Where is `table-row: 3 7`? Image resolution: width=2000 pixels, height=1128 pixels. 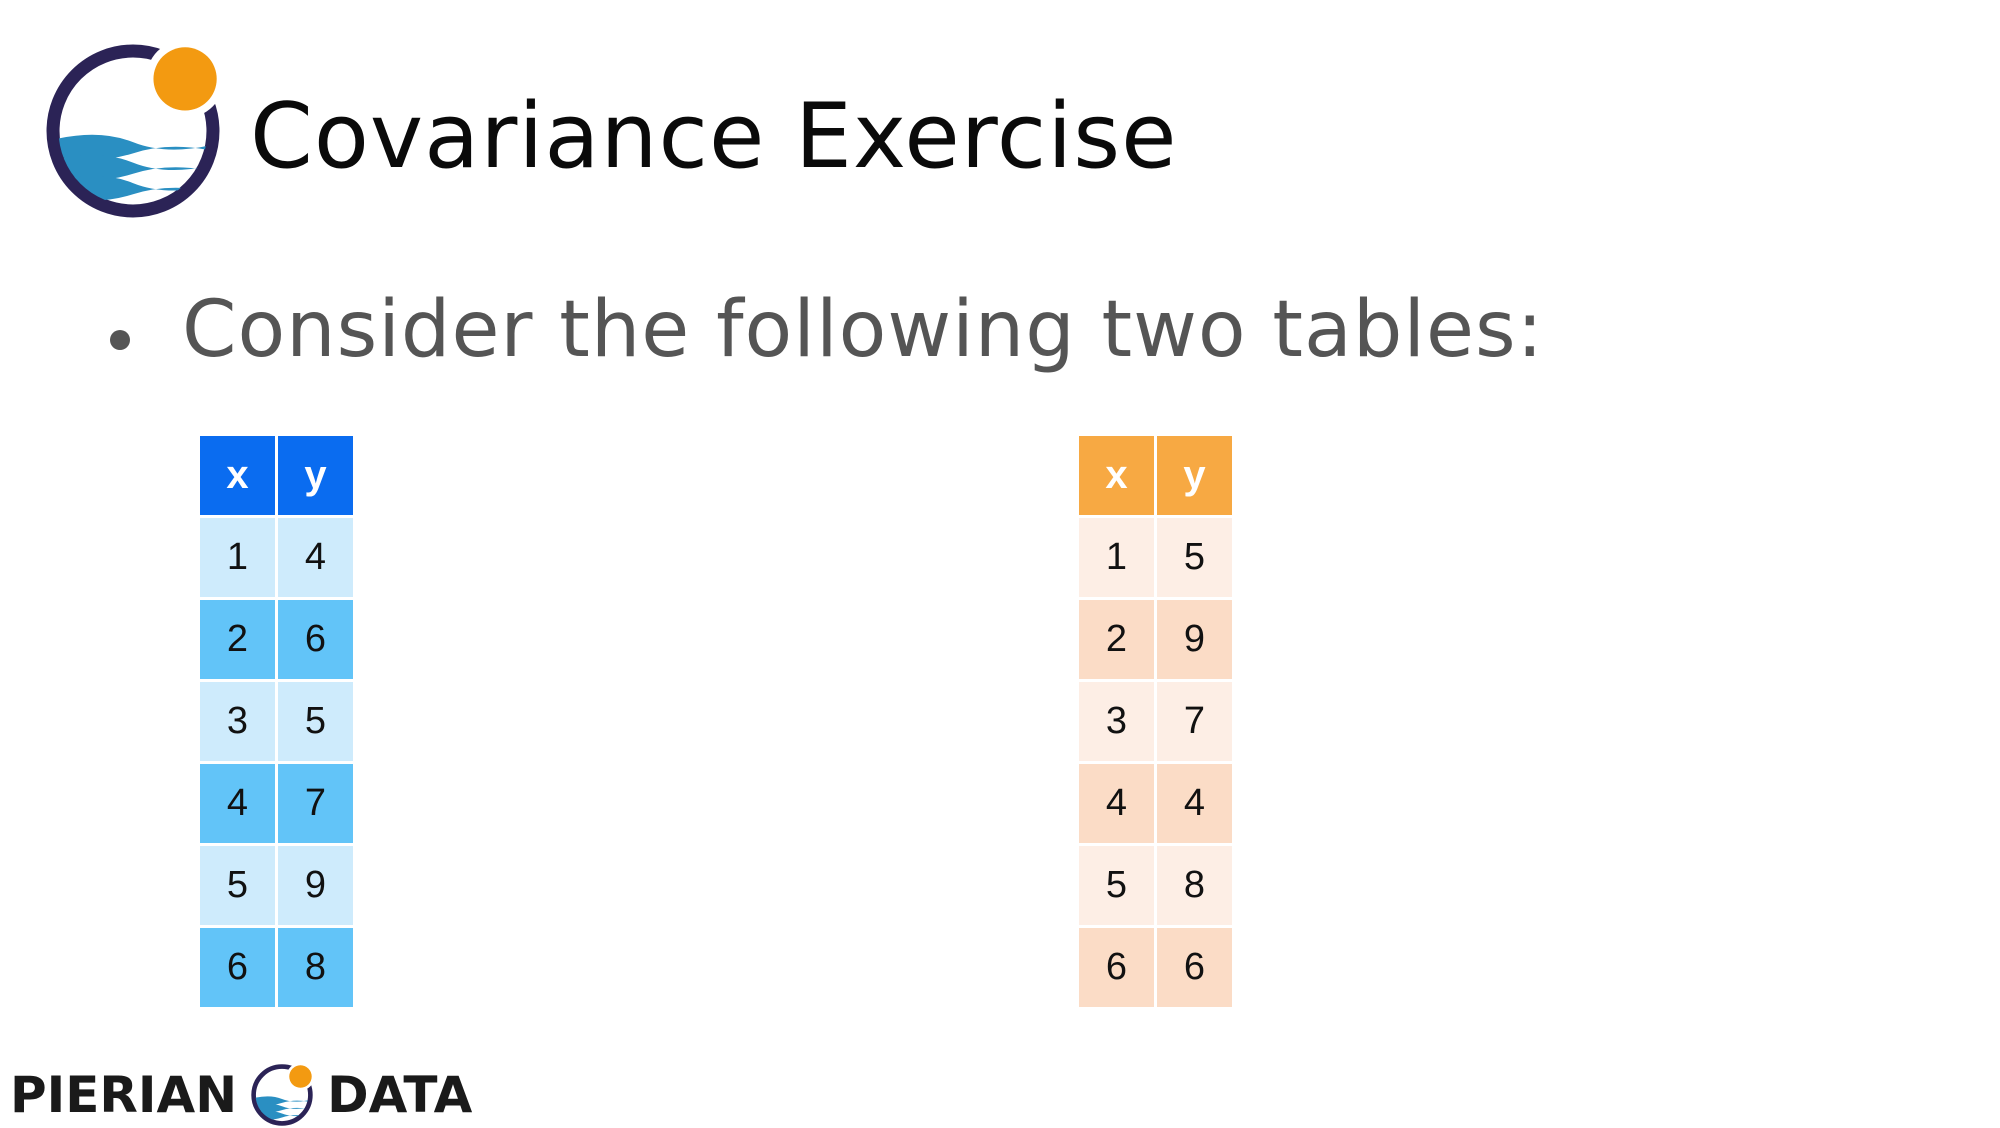
table-row: 3 7 is located at coordinates (1155, 721).